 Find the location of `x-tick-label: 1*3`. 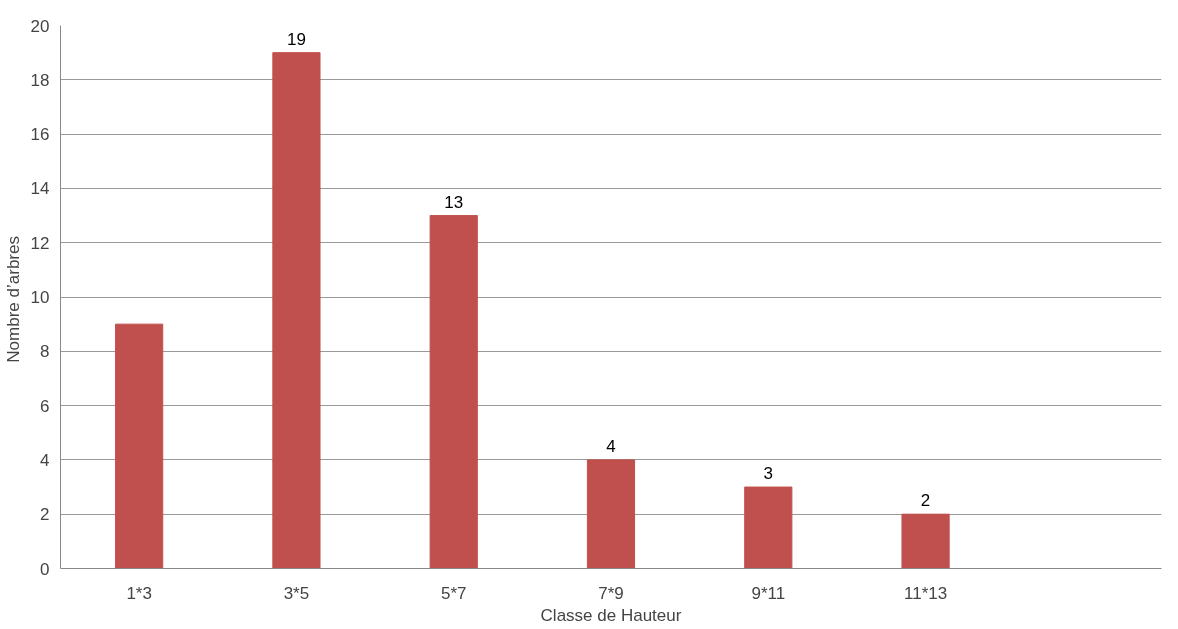

x-tick-label: 1*3 is located at coordinates (139, 593).